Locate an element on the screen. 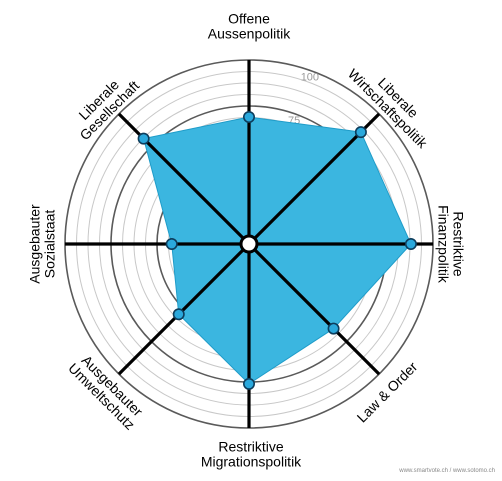  axis-label-line: Sozialstaat is located at coordinates (50, 244).